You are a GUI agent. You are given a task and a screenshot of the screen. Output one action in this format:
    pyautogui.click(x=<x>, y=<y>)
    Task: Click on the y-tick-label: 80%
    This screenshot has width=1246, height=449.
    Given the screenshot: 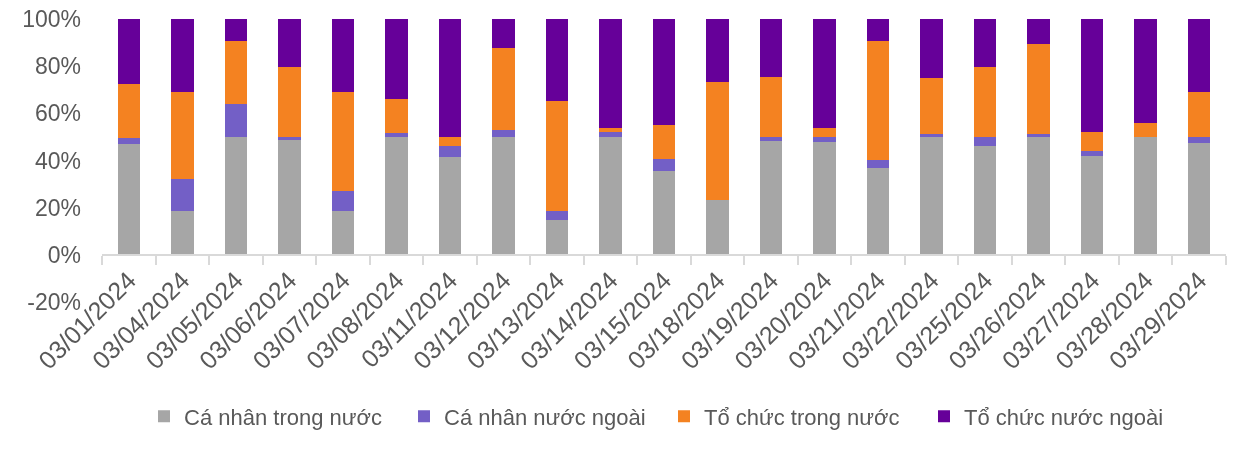 What is the action you would take?
    pyautogui.click(x=57, y=66)
    